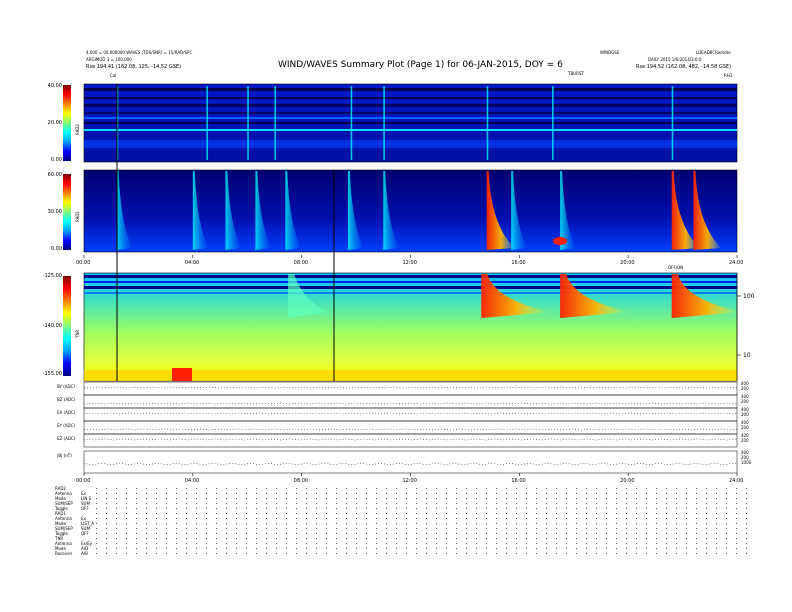 The image size is (792, 612). Describe the element at coordinates (410, 284) in the screenshot. I see `tnr-top-bands` at that location.